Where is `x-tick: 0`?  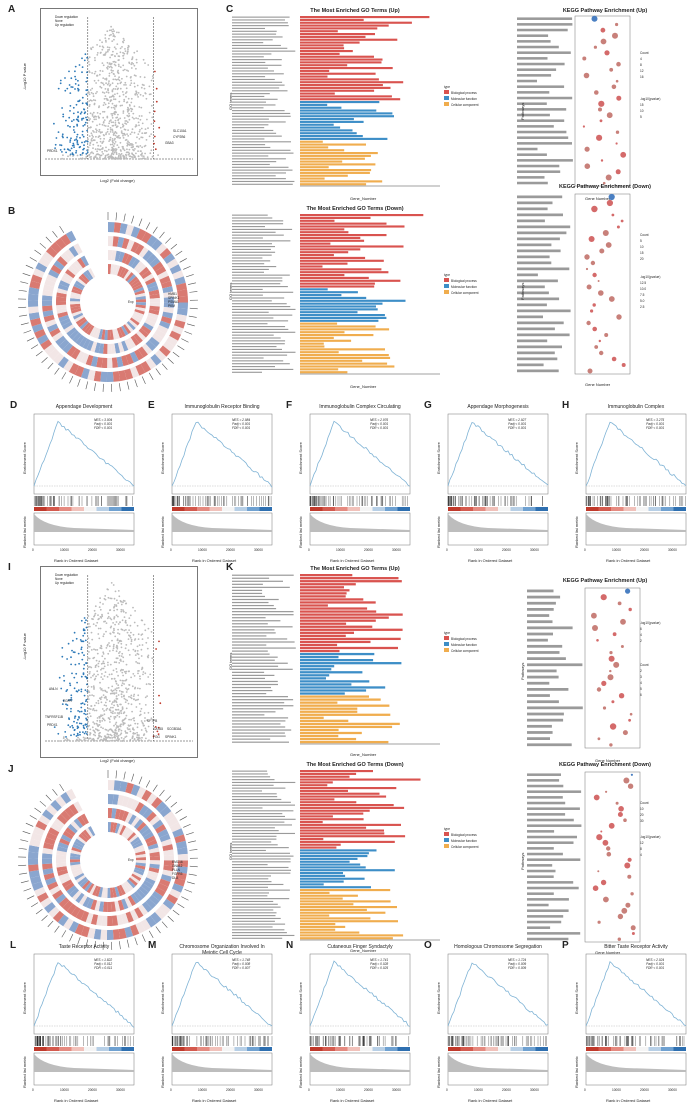
x-tick: 0 is located at coordinates (33, 550).